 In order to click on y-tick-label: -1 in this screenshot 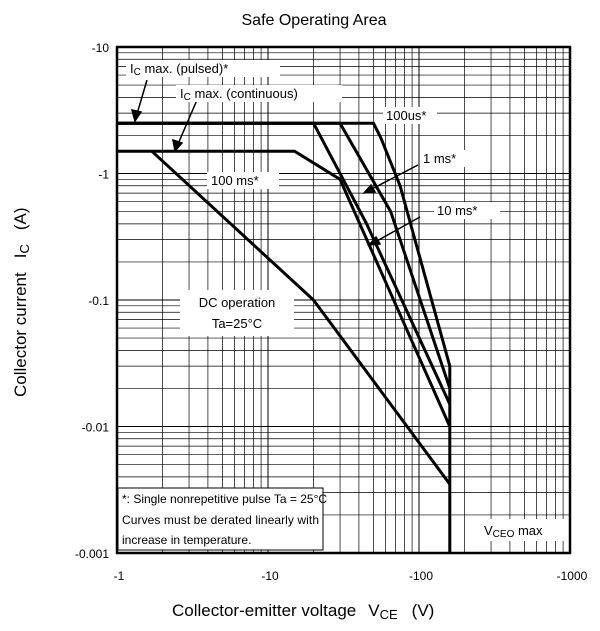, I will do `click(103, 175)`.